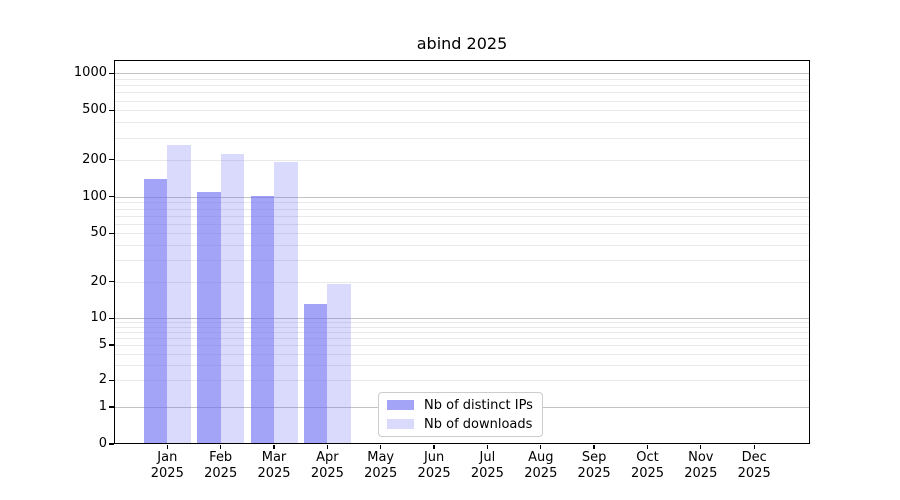  What do you see at coordinates (754, 457) in the screenshot?
I see `x-tick-month: Dec` at bounding box center [754, 457].